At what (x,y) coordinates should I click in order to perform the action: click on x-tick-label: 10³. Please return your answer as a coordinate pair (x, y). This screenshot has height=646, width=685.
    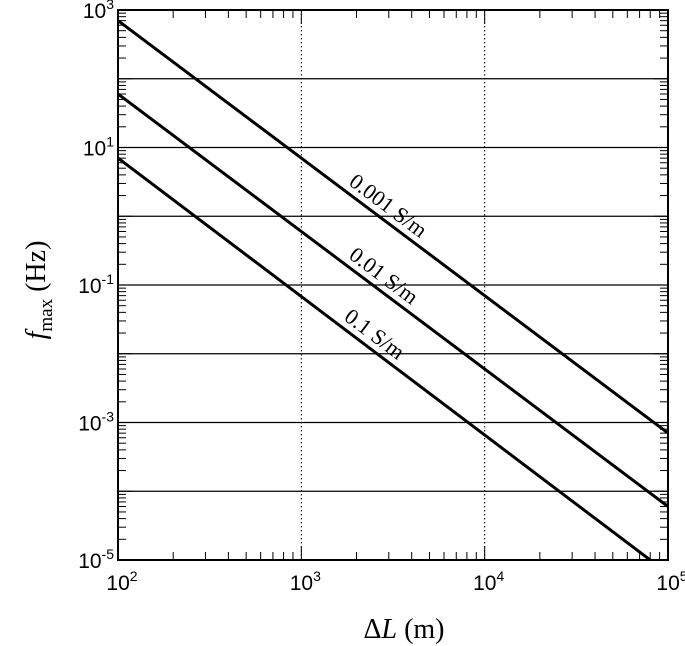
    Looking at the image, I should click on (305, 581).